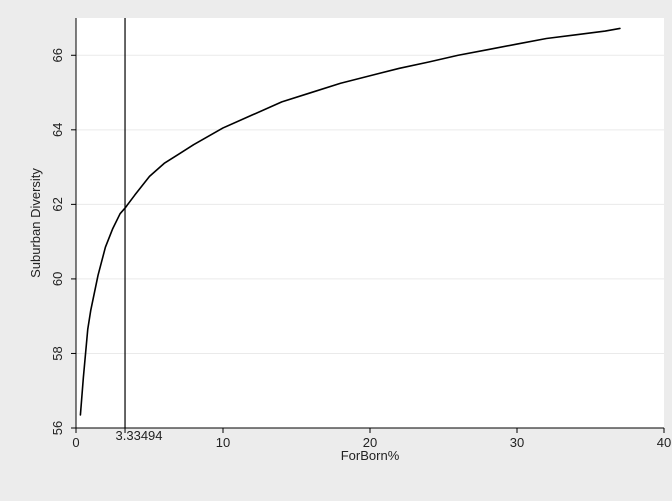 The image size is (672, 501). I want to click on annotations: 3.33494, so click(139, 230).